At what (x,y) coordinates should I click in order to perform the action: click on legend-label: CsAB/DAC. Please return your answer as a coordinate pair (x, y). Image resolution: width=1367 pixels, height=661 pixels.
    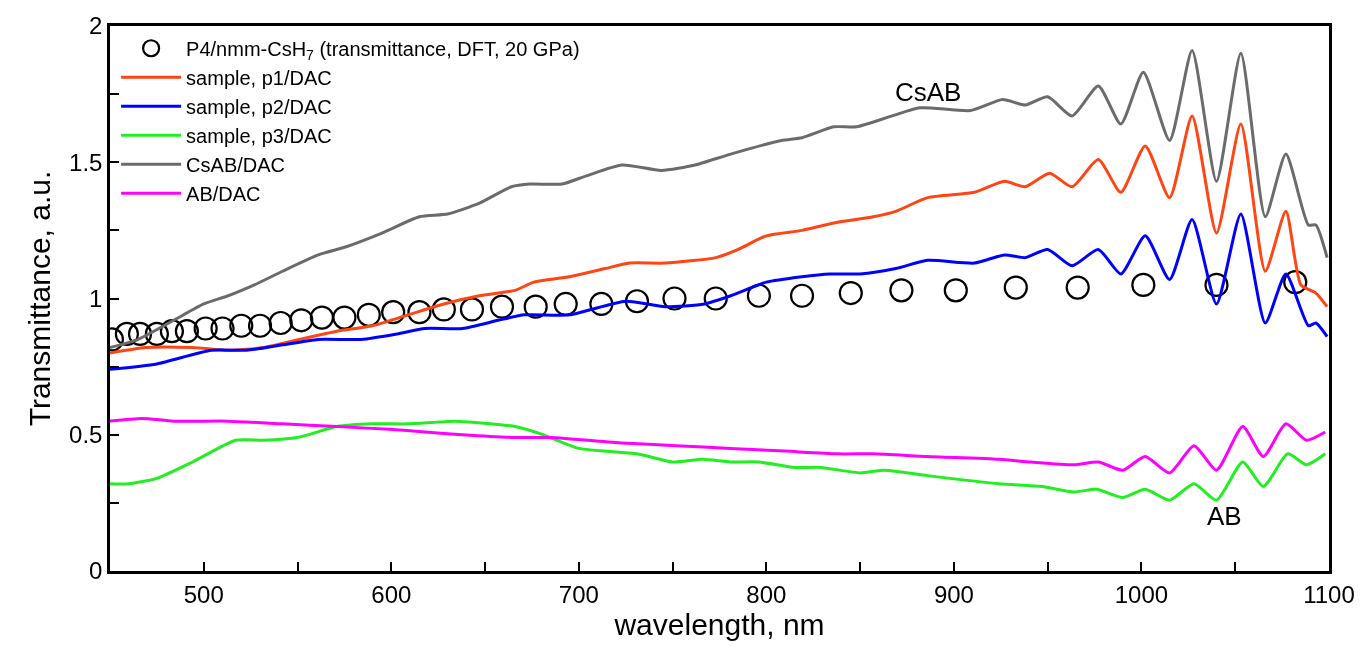
    Looking at the image, I should click on (235, 165).